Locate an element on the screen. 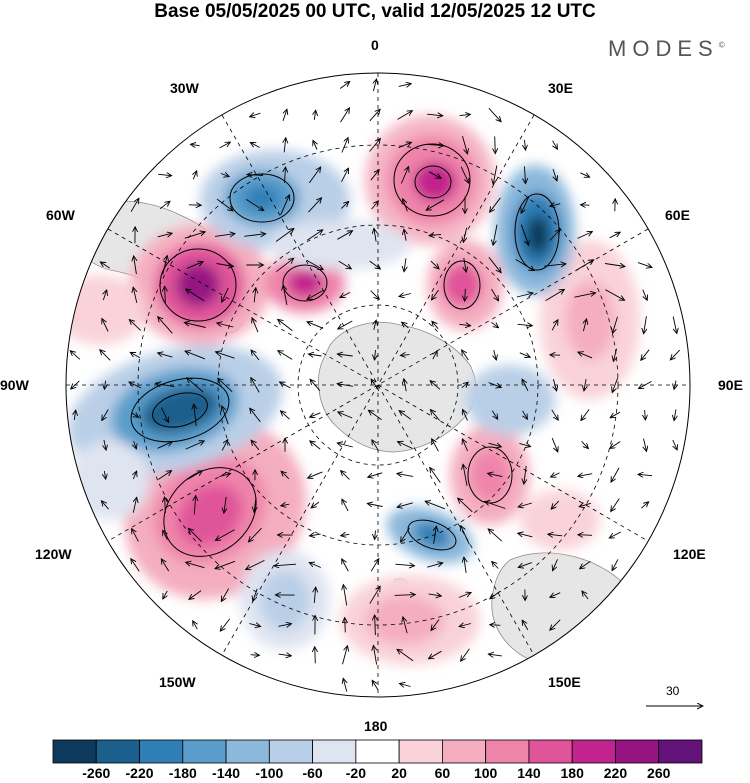 The width and height of the screenshot is (750, 783). lon-label-60w: 60W is located at coordinates (60, 215).